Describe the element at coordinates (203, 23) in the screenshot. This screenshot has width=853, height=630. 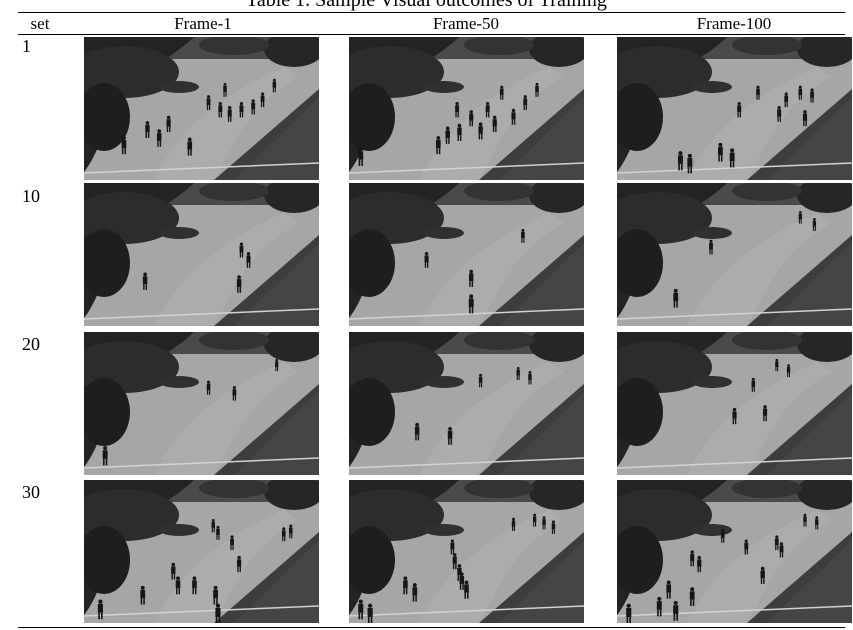
I see `header-frame-1: Frame-1` at that location.